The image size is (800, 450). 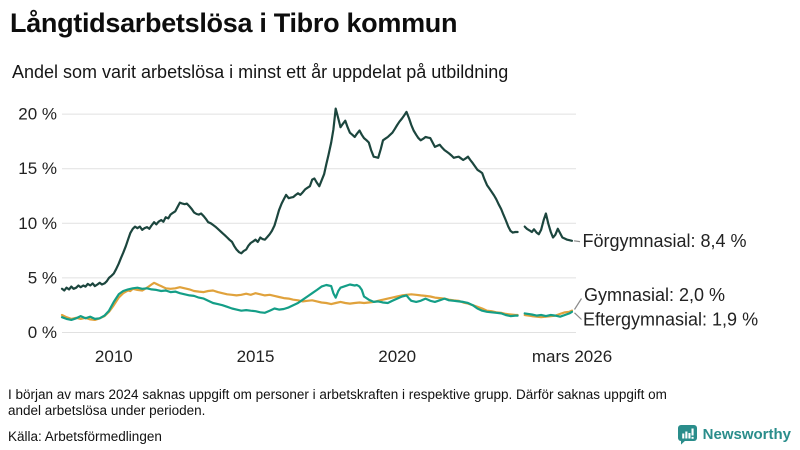 I want to click on y-tick-label: 15 %, so click(x=37, y=168).